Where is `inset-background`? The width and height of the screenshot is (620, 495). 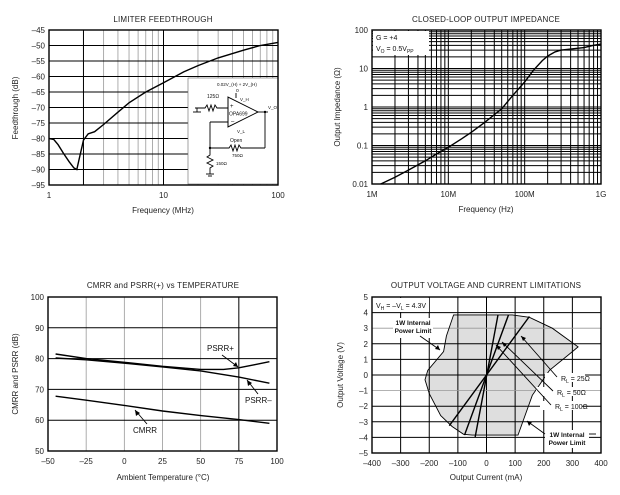 inset-background is located at coordinates (233, 131).